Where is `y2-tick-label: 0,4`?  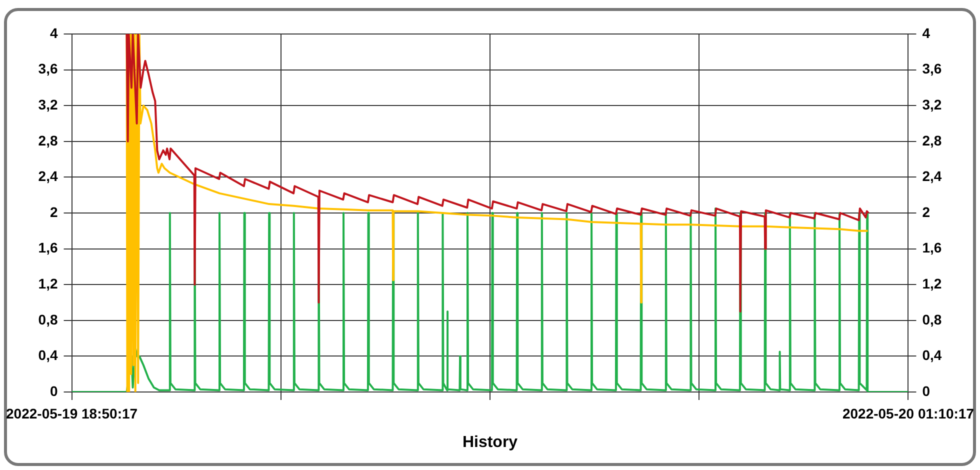
y2-tick-label: 0,4 is located at coordinates (932, 355).